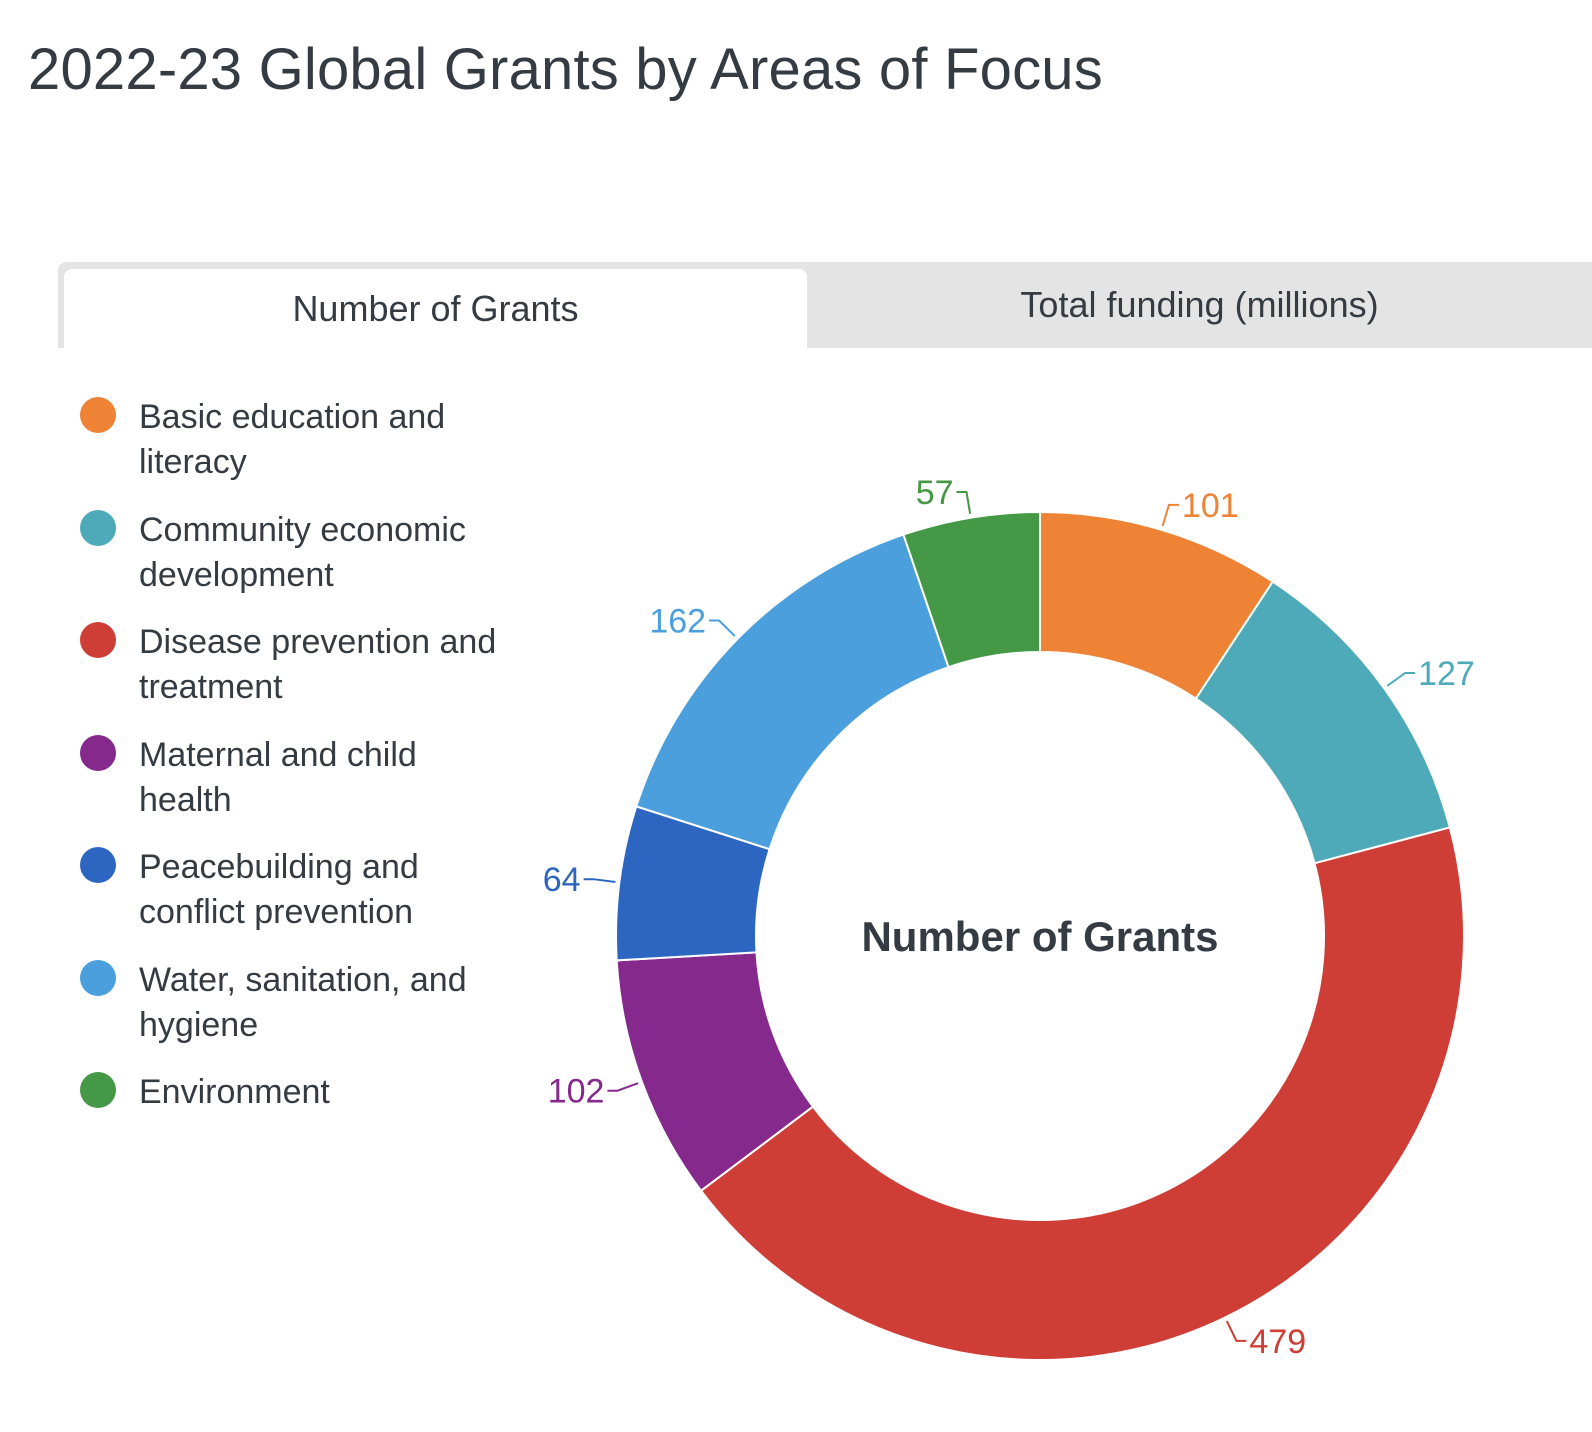 The image size is (1592, 1432). What do you see at coordinates (1446, 674) in the screenshot?
I see `data-label: 127` at bounding box center [1446, 674].